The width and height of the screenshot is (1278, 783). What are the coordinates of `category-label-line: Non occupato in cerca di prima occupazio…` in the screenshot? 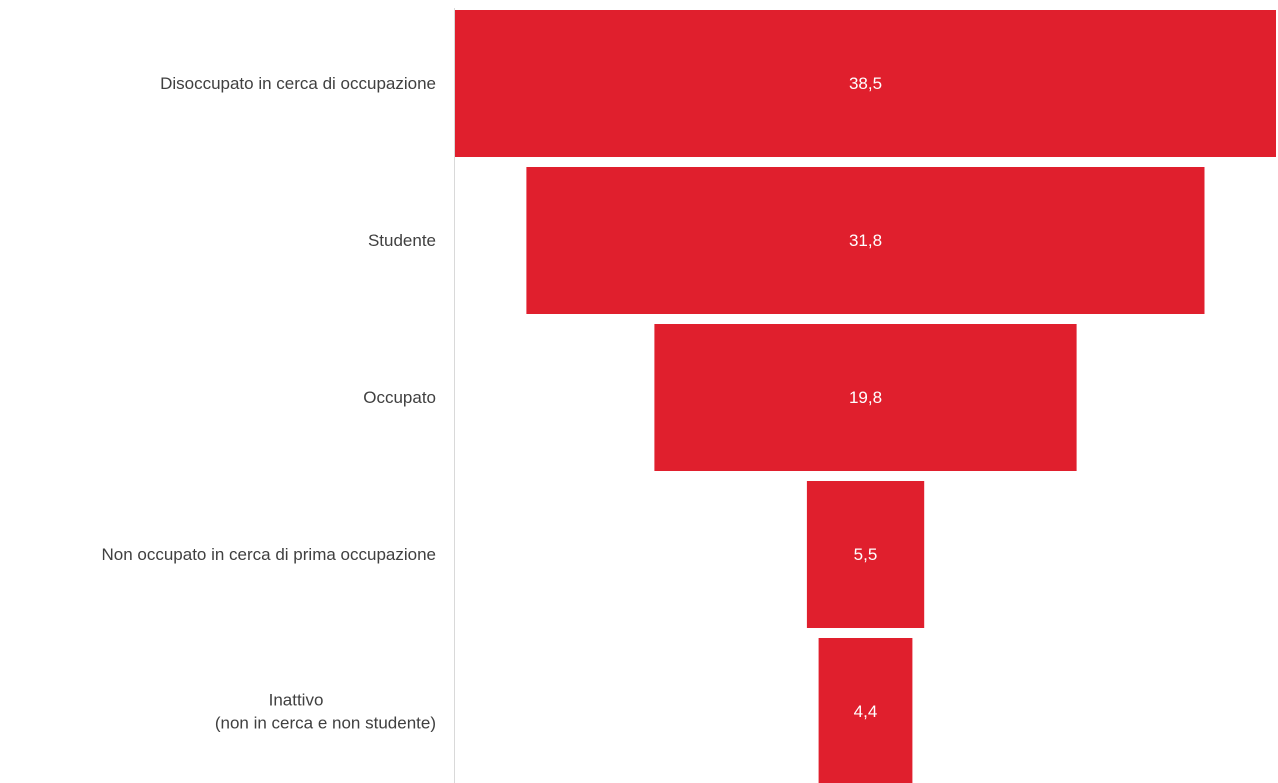 It's located at (268, 554).